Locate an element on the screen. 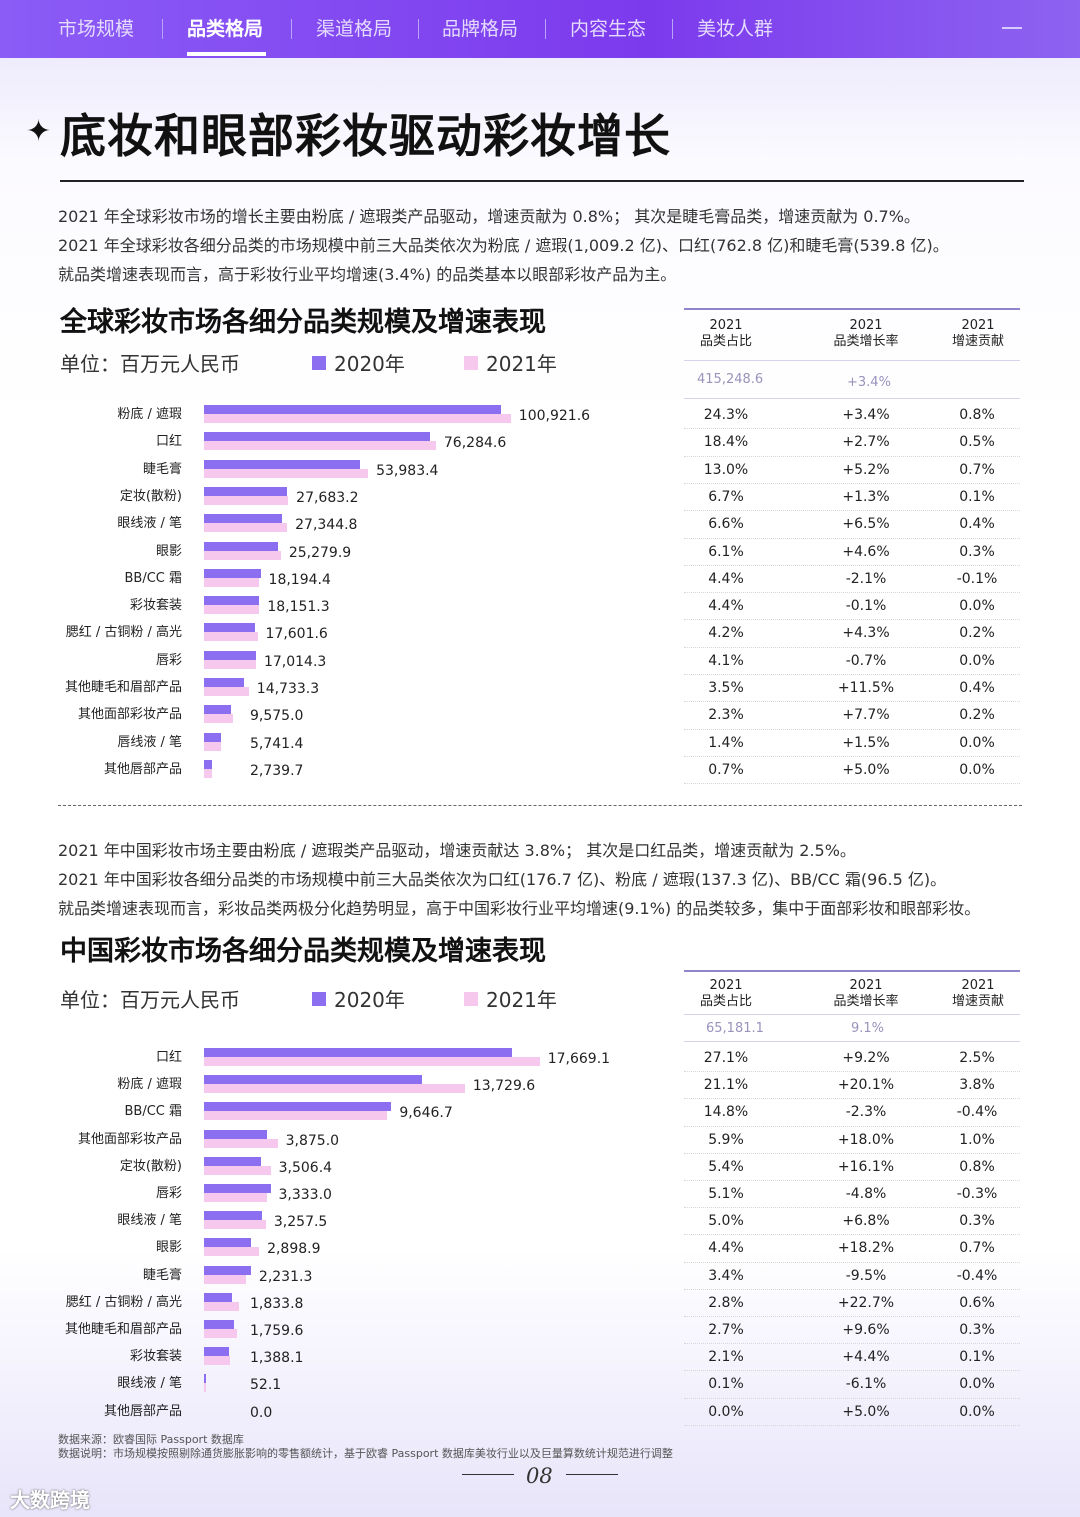 The width and height of the screenshot is (1080, 1517). col-label: 品类增长率 is located at coordinates (866, 1001).